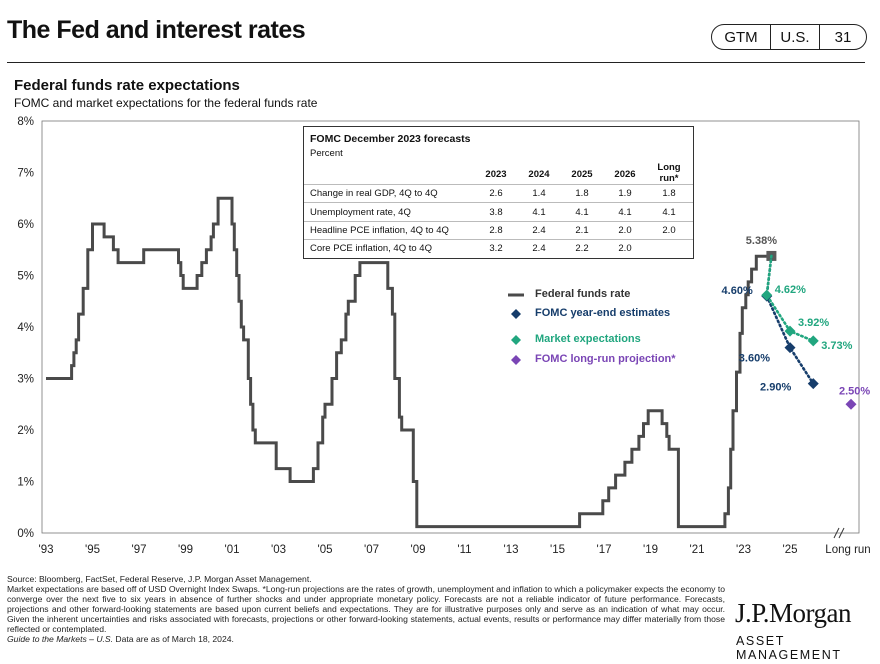  Describe the element at coordinates (25, 431) in the screenshot. I see `y-tick-label: 2%` at that location.